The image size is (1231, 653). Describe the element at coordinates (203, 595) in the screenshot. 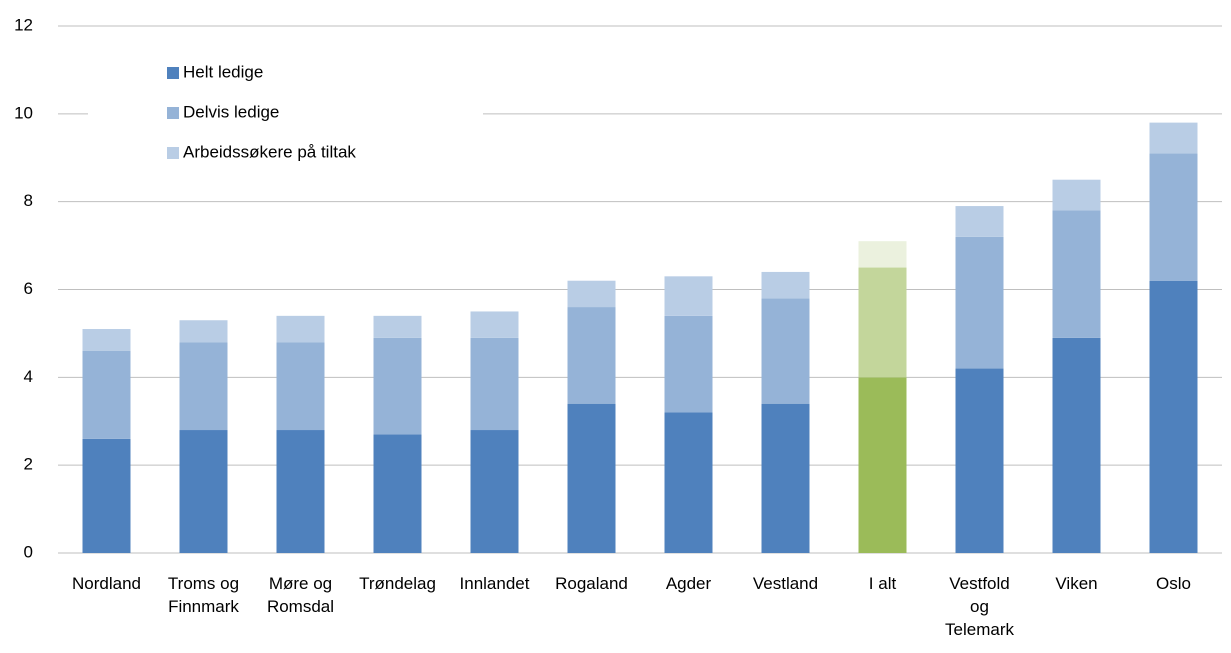

I see `x-tick-label: Troms og Finnmark` at that location.